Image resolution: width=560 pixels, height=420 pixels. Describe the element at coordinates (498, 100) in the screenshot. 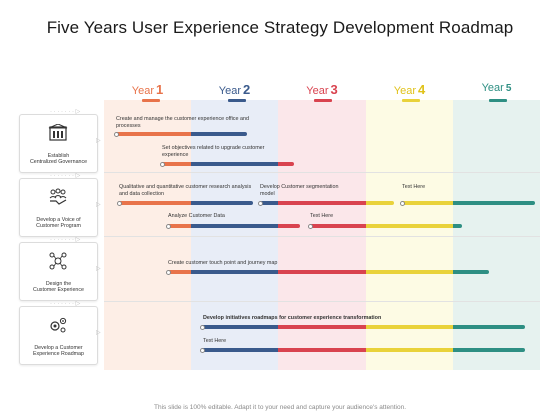

I see `year-5-underline` at that location.